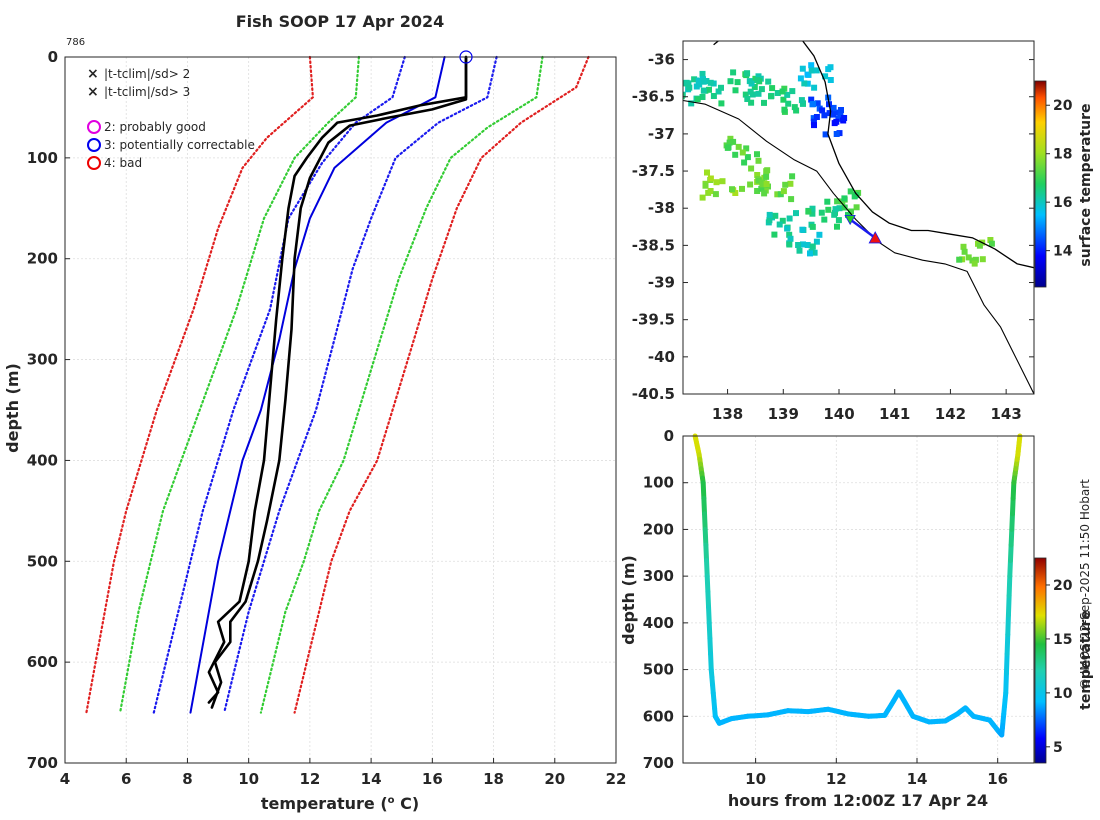 The height and width of the screenshot is (820, 1100). What do you see at coordinates (65, 779) in the screenshot?
I see `profile-tick-label-x: 4` at bounding box center [65, 779].